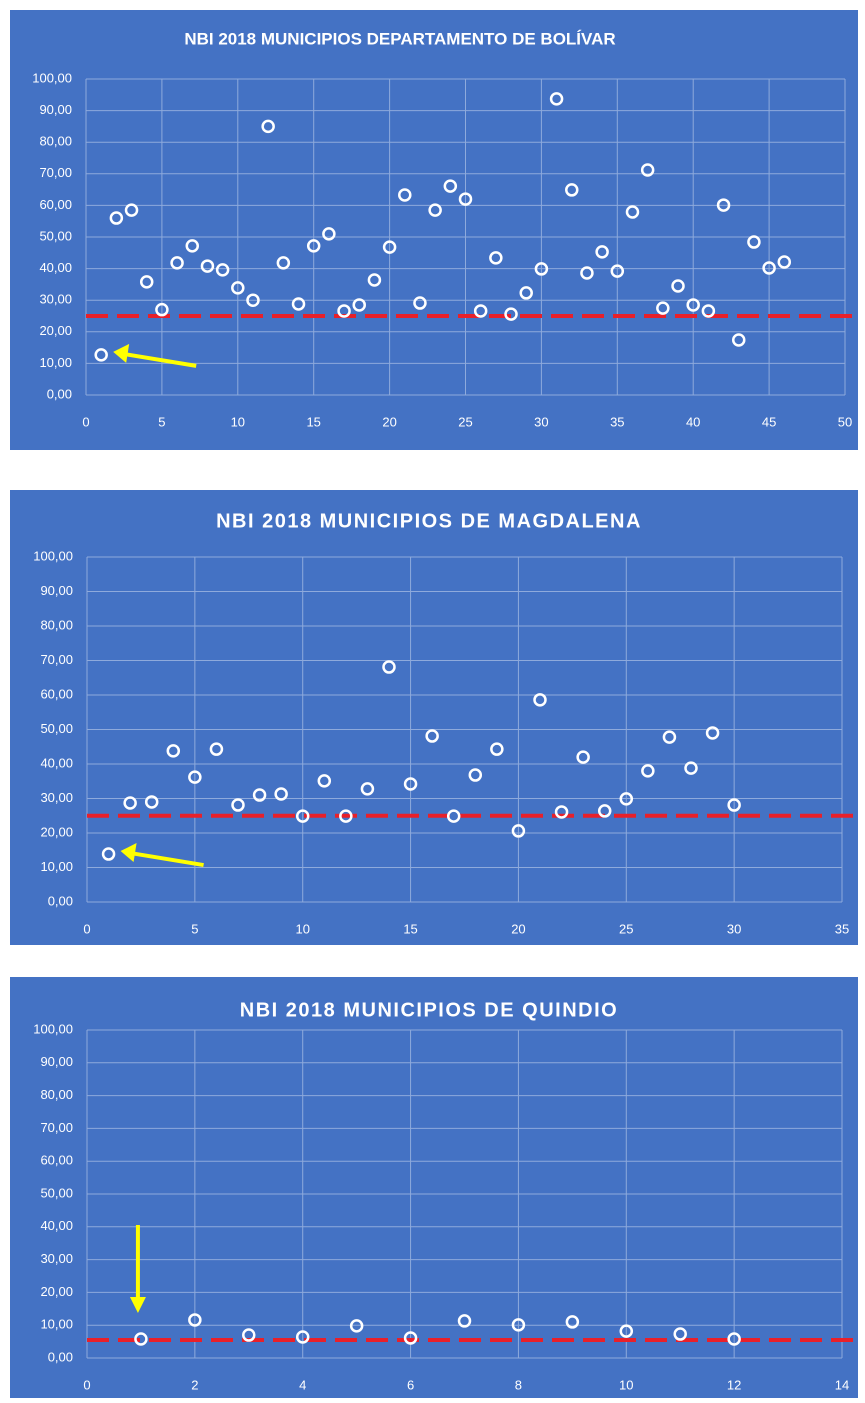  I want to click on arrow-head, so click(128, 853).